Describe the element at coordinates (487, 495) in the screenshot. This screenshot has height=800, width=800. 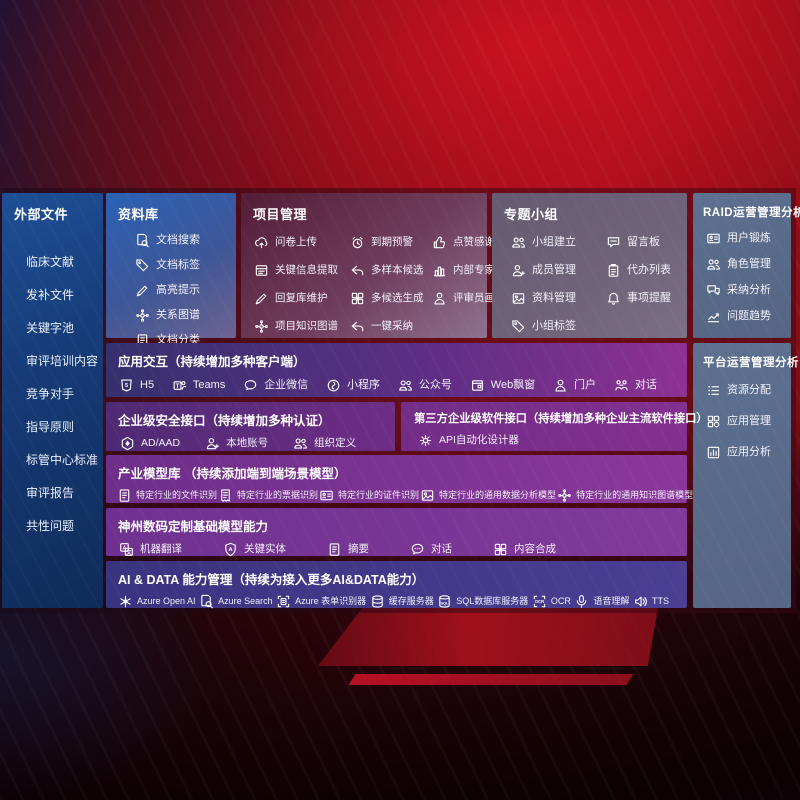
I see `model-item: 特定行业的通用数据分析模型` at that location.